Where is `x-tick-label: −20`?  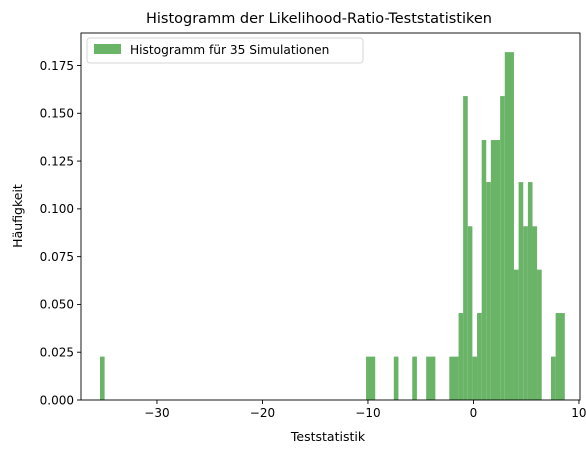
x-tick-label: −20 is located at coordinates (262, 413).